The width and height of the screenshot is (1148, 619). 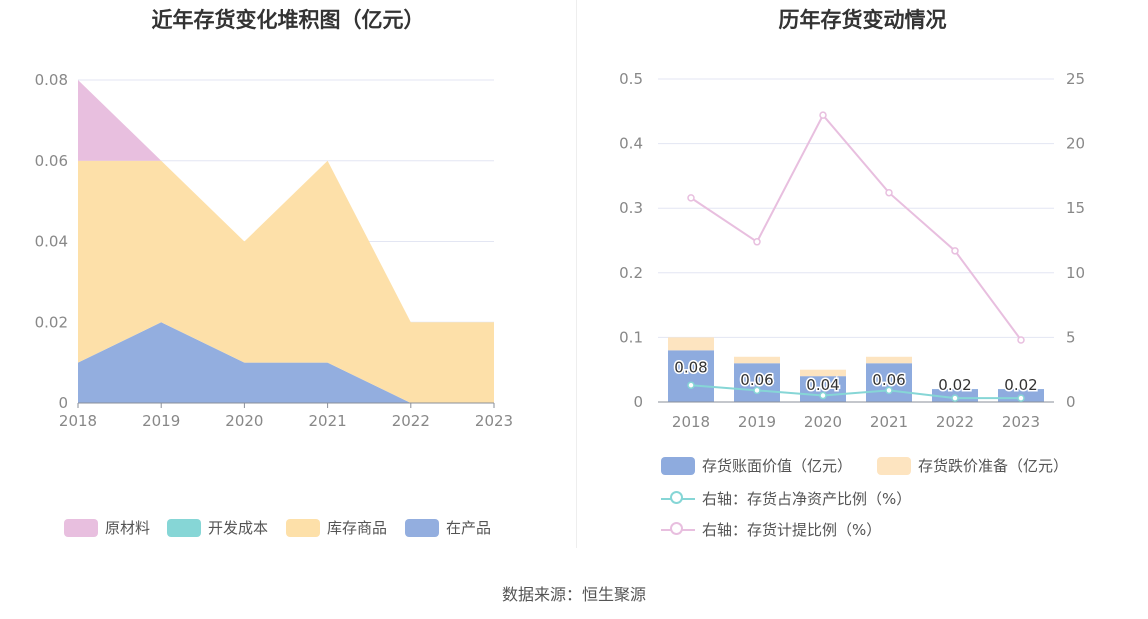 I want to click on legend-item-raw-material: 原材料, so click(x=107, y=527).